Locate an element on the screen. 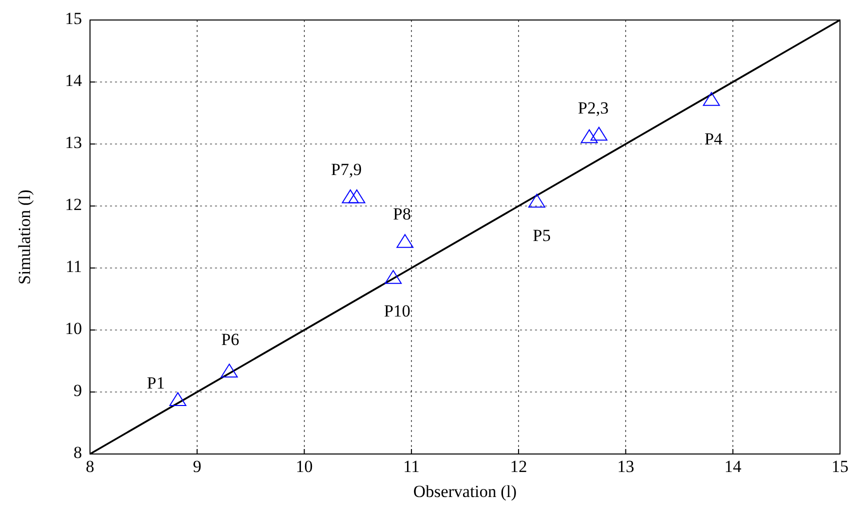 This screenshot has height=513, width=862. y-tick-label: 15 is located at coordinates (73, 18).